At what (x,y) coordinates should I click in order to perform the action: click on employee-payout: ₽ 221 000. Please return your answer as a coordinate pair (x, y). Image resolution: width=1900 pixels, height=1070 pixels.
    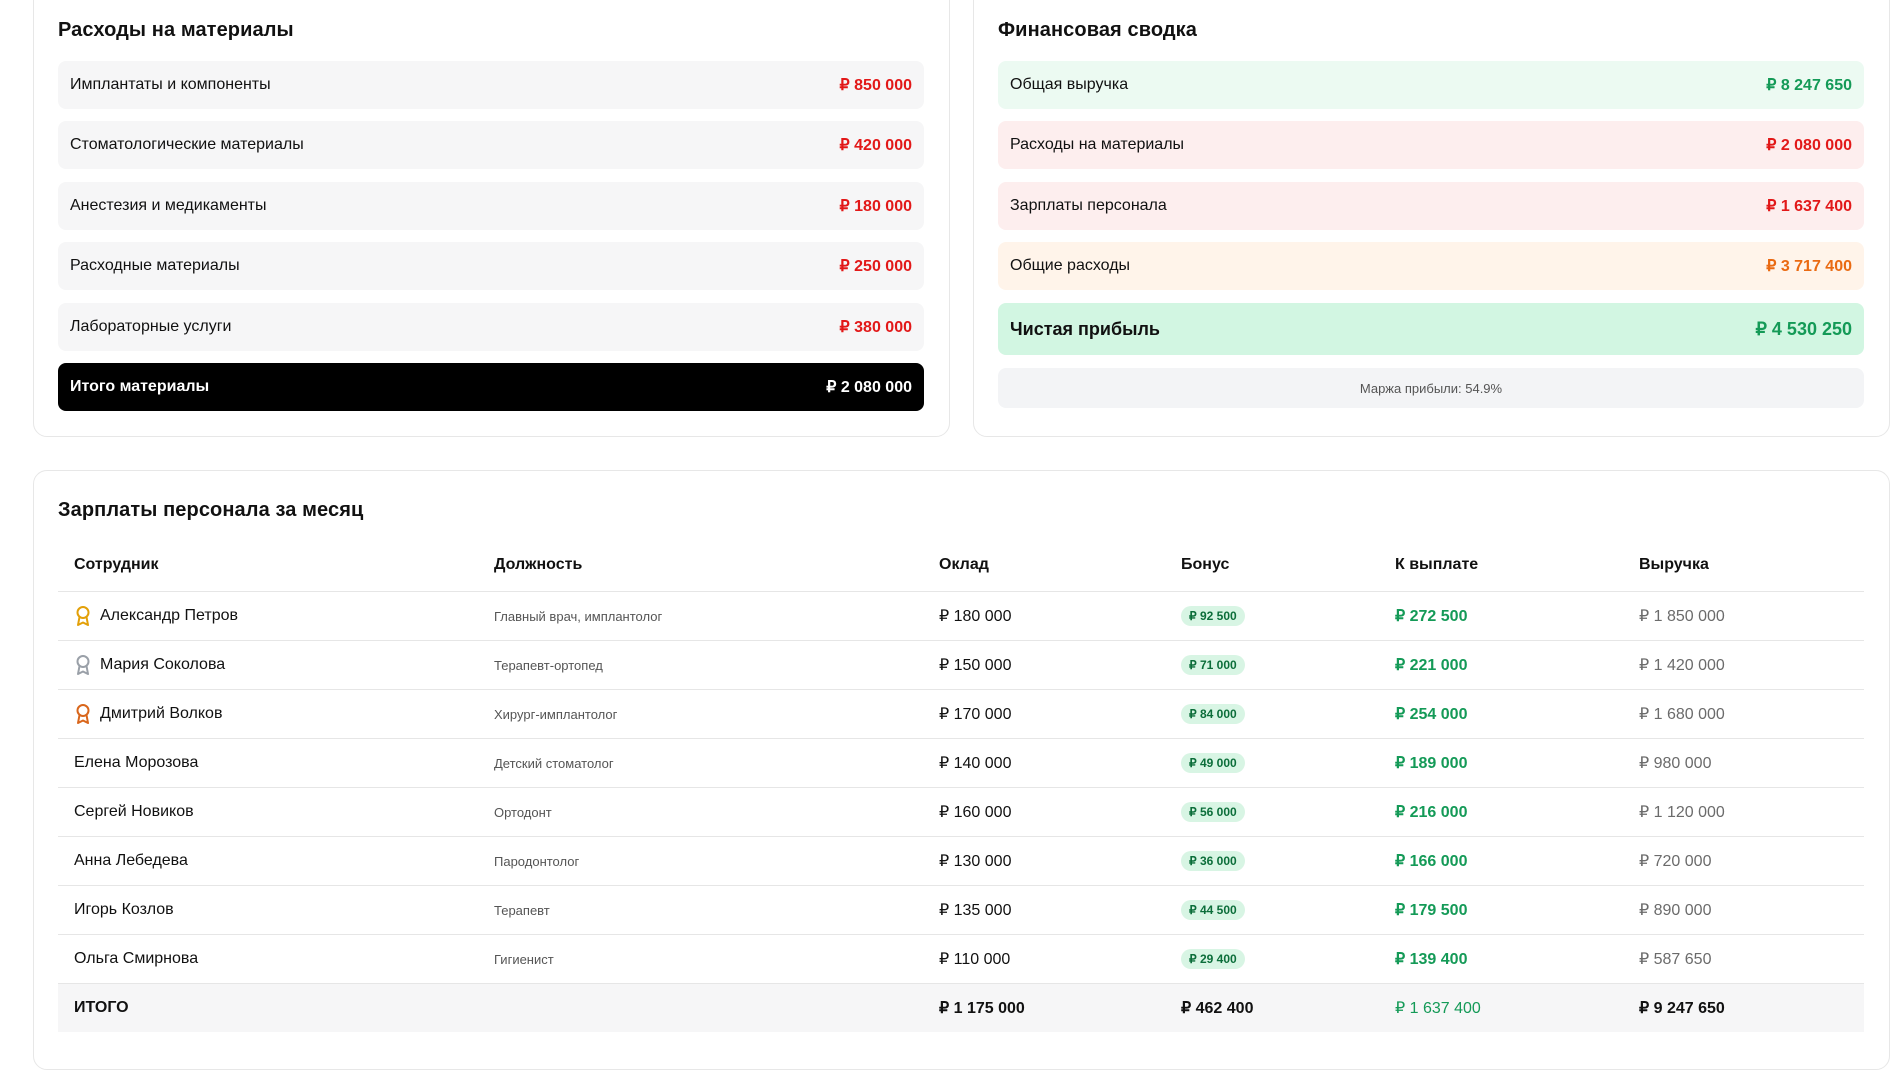
    Looking at the image, I should click on (1501, 665).